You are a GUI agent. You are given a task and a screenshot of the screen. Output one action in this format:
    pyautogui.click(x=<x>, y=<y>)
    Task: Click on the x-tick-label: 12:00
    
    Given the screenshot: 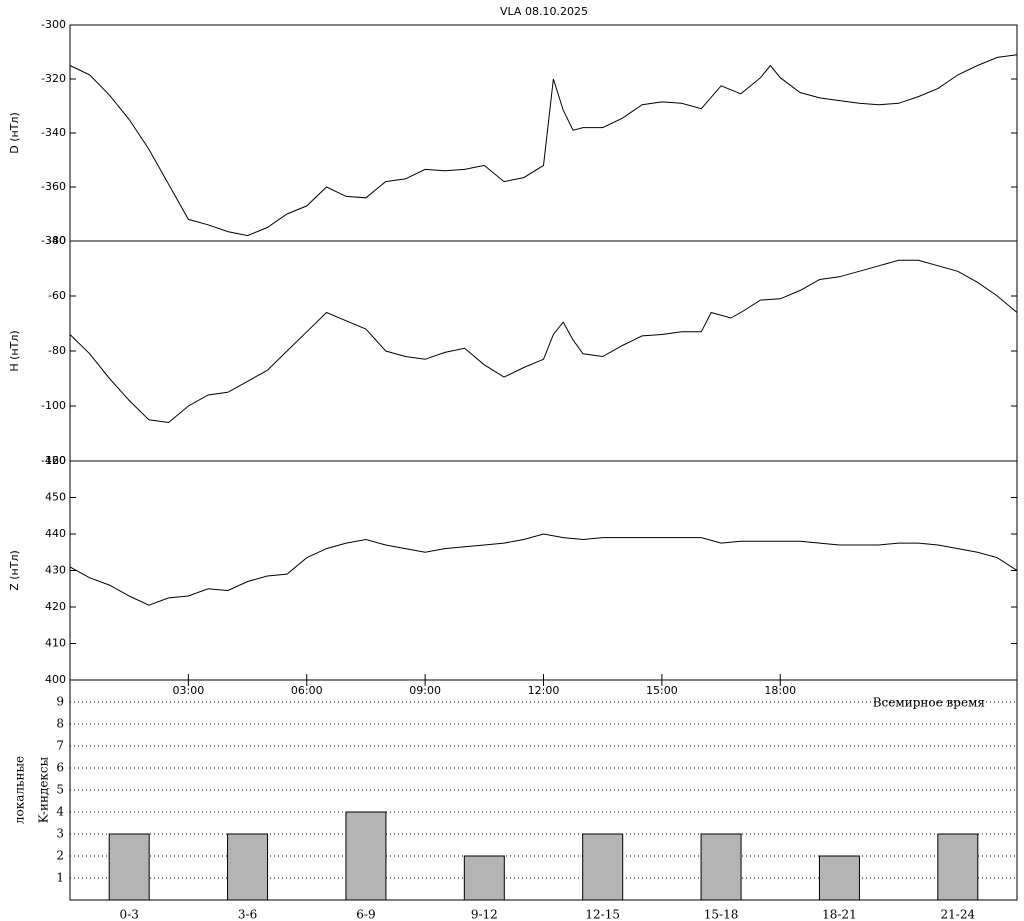 What is the action you would take?
    pyautogui.click(x=544, y=690)
    